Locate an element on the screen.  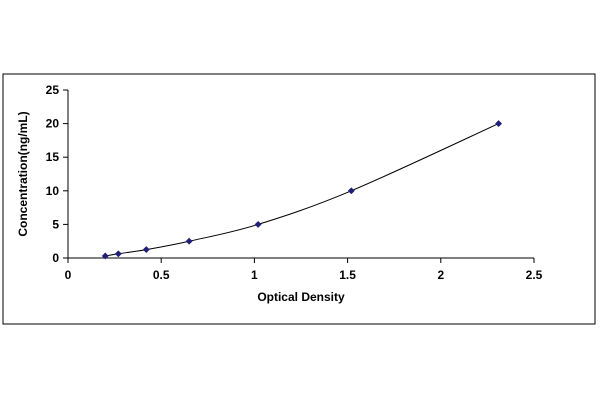
x-axis-title: Optical Density is located at coordinates (301, 297).